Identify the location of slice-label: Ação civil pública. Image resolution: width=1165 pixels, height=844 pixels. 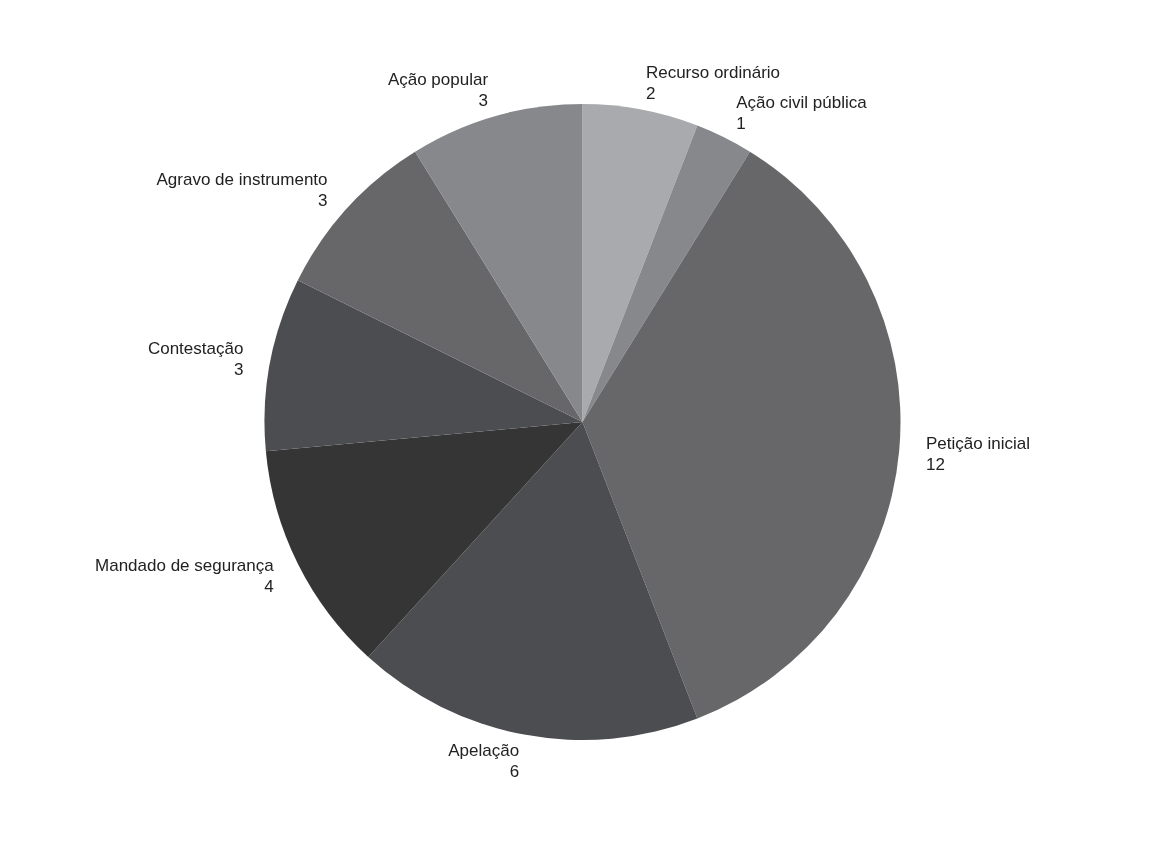
(802, 103).